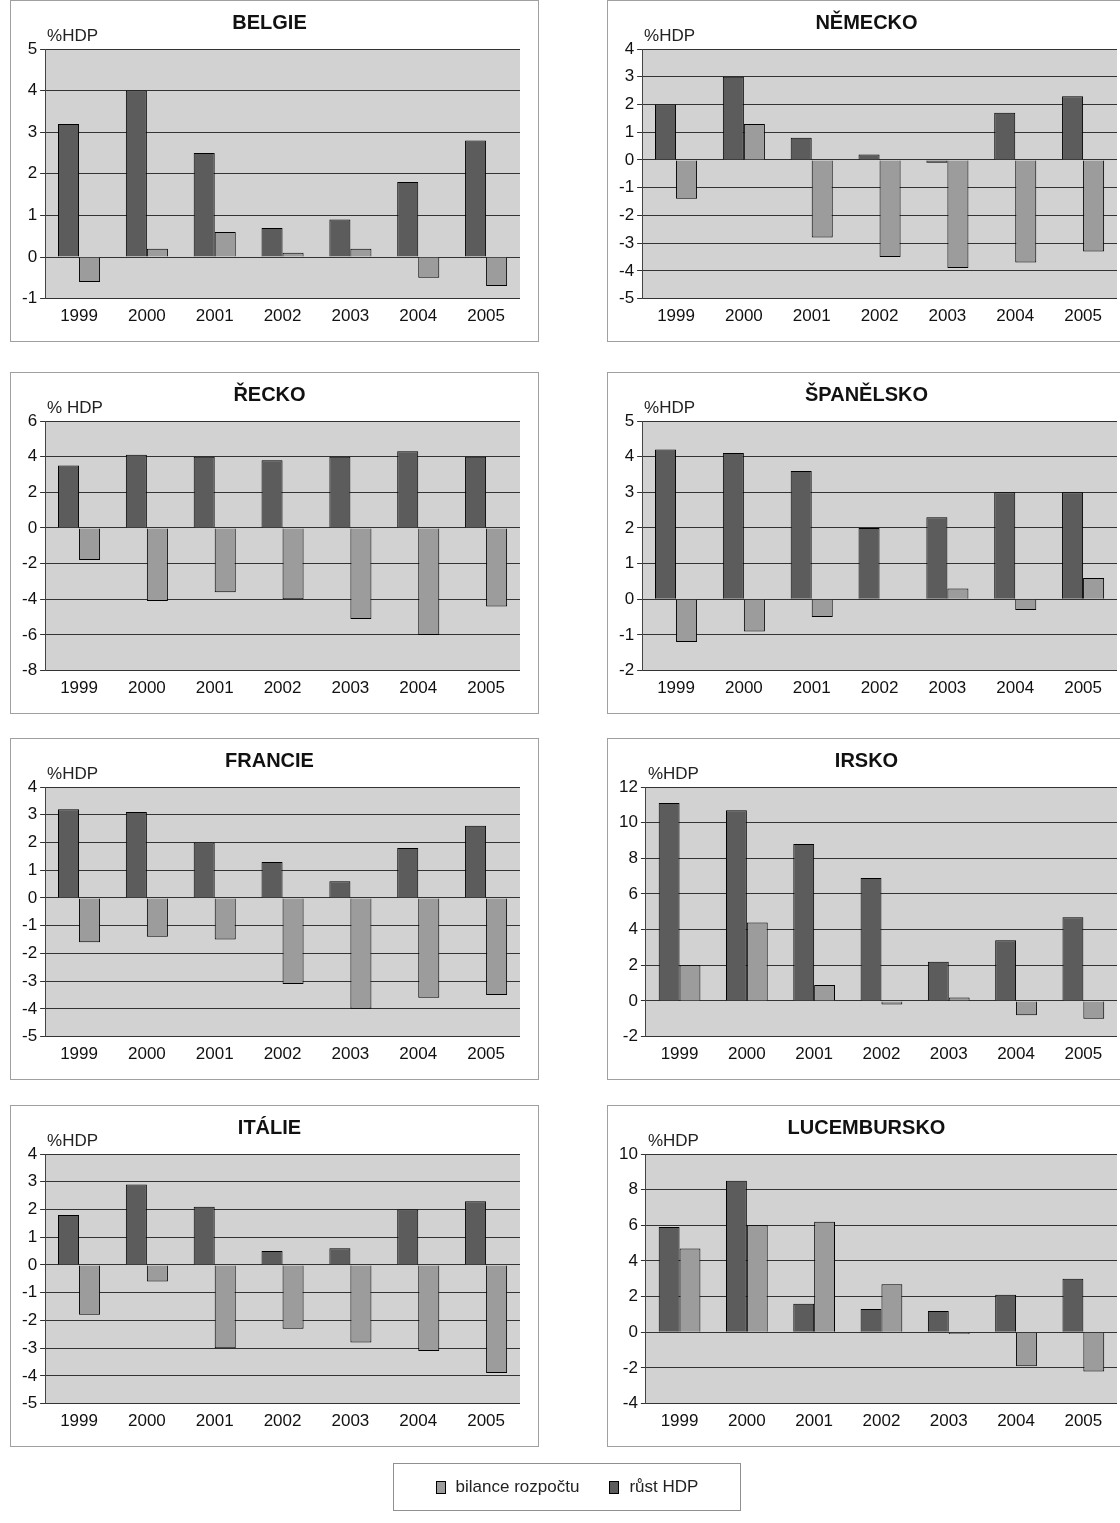 This screenshot has width=1120, height=1523. I want to click on y-tick-label: 12, so click(628, 786).